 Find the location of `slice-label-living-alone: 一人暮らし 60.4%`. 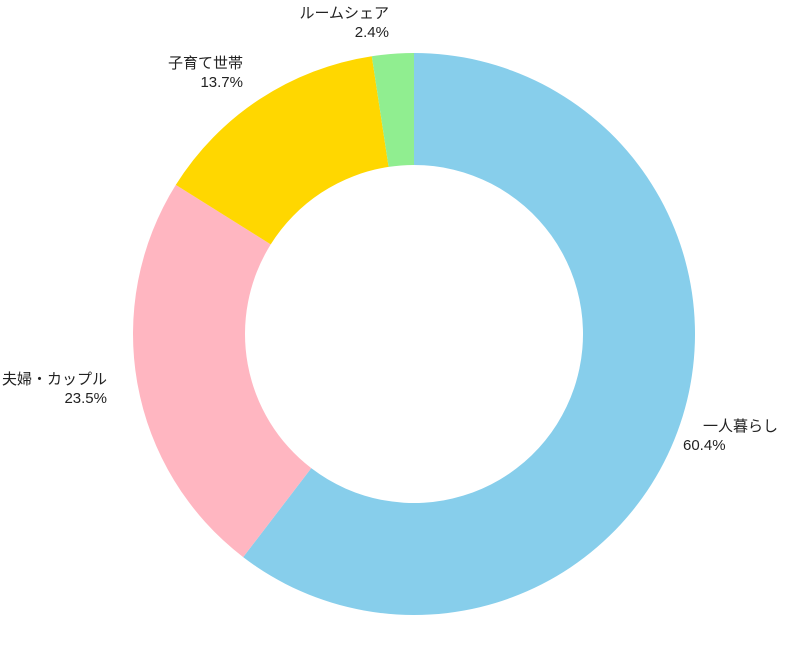

slice-label-living-alone: 一人暮らし 60.4% is located at coordinates (730, 436).